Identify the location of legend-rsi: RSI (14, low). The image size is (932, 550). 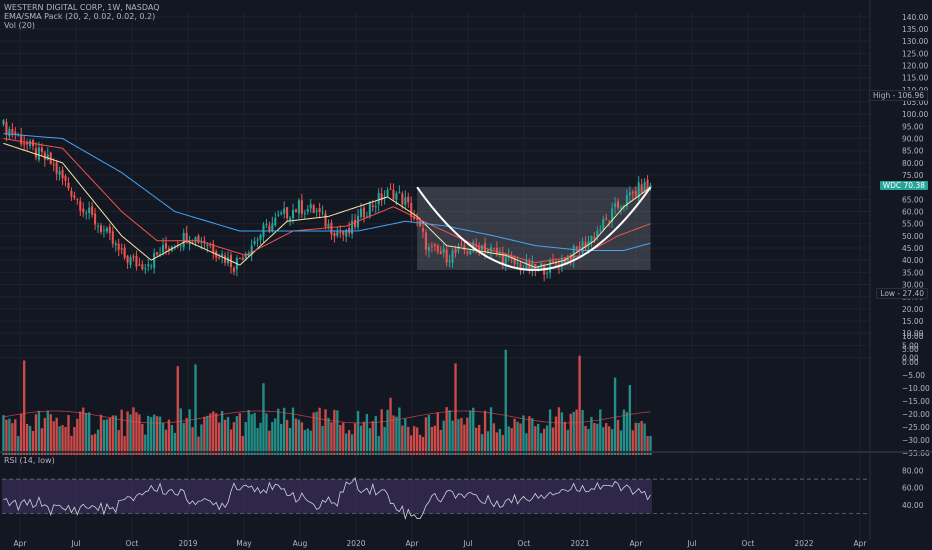
(29, 460).